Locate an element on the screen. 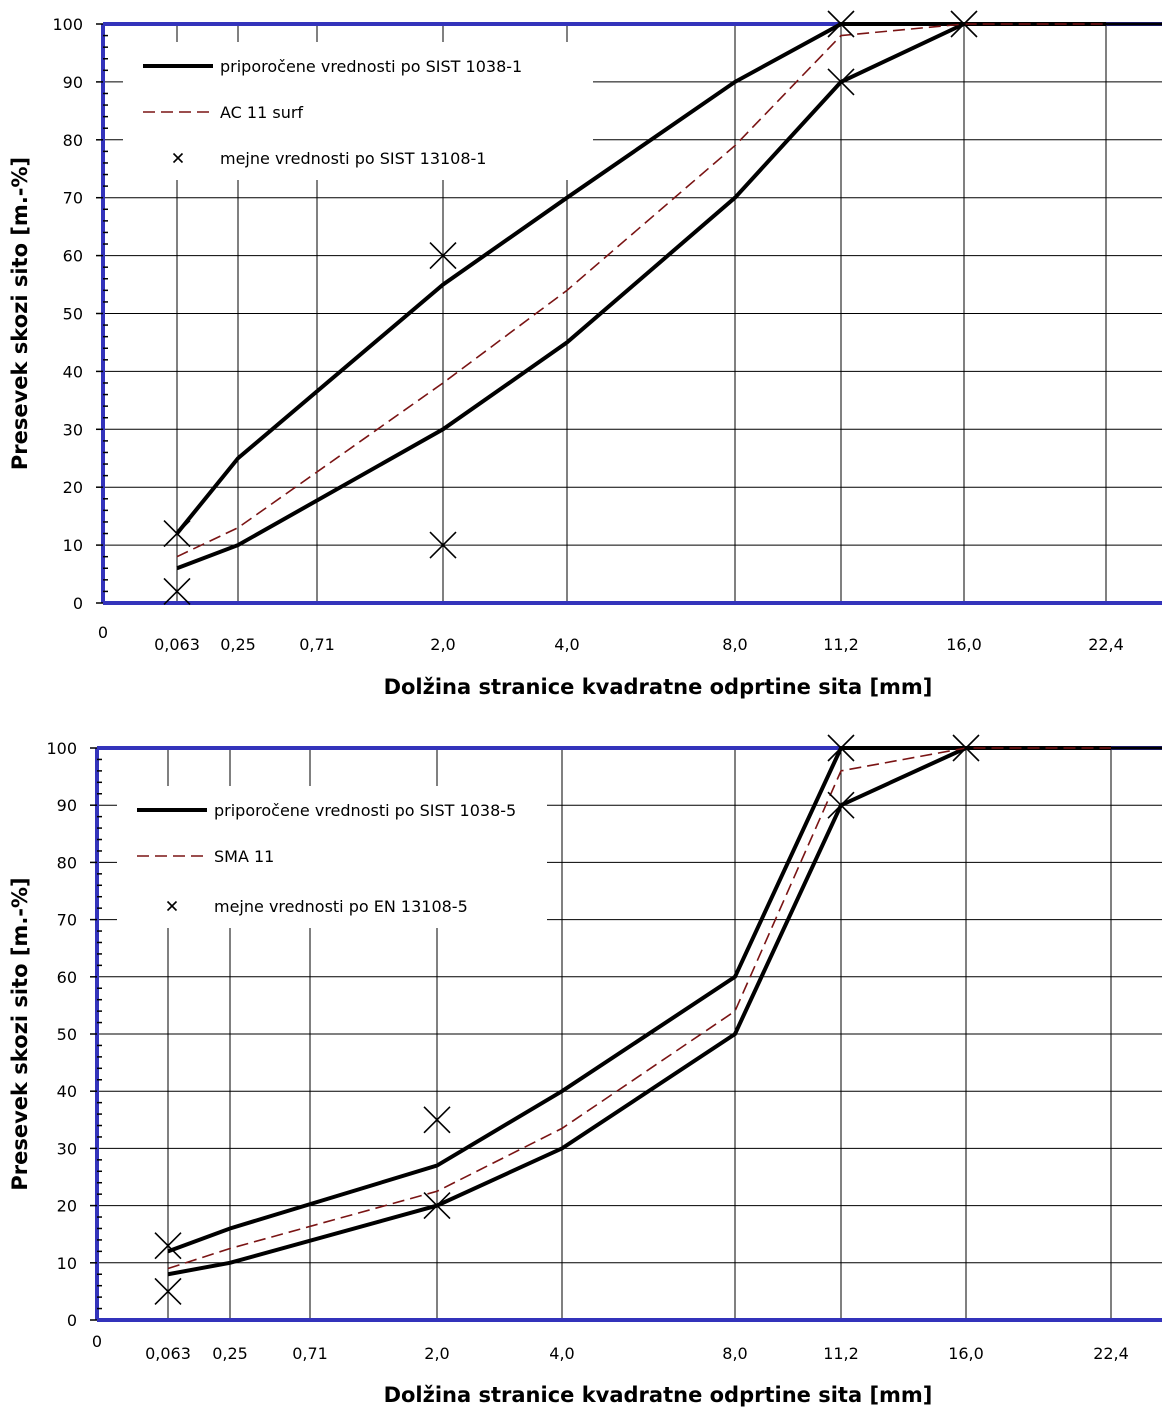 The image size is (1162, 1419). legend-mix-label: AC 11 surf is located at coordinates (261, 112).